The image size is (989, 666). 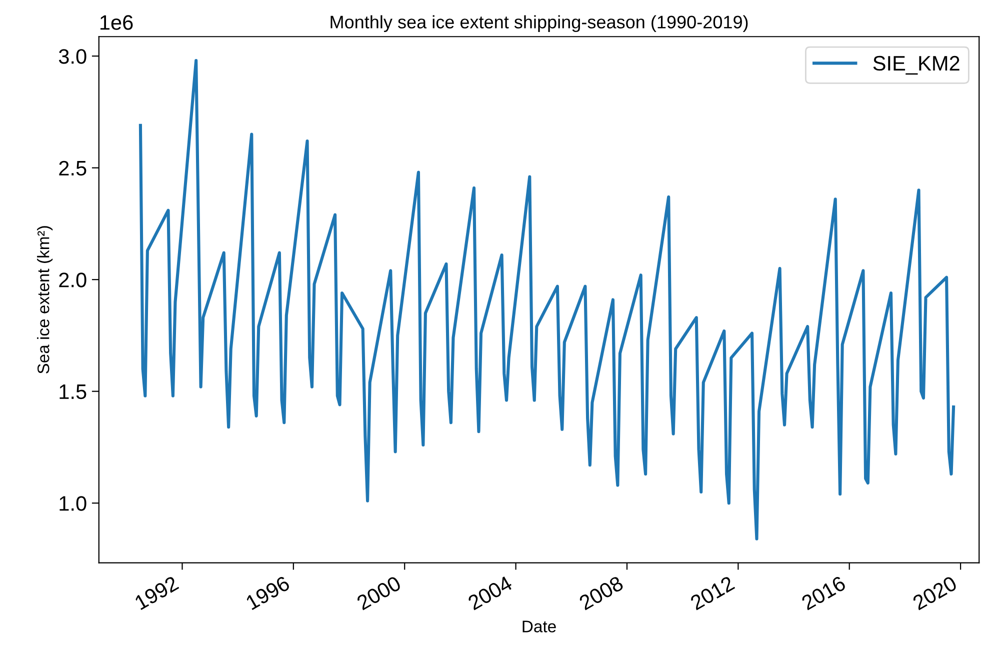 I want to click on x-tick-label: 2020, so click(x=935, y=592).